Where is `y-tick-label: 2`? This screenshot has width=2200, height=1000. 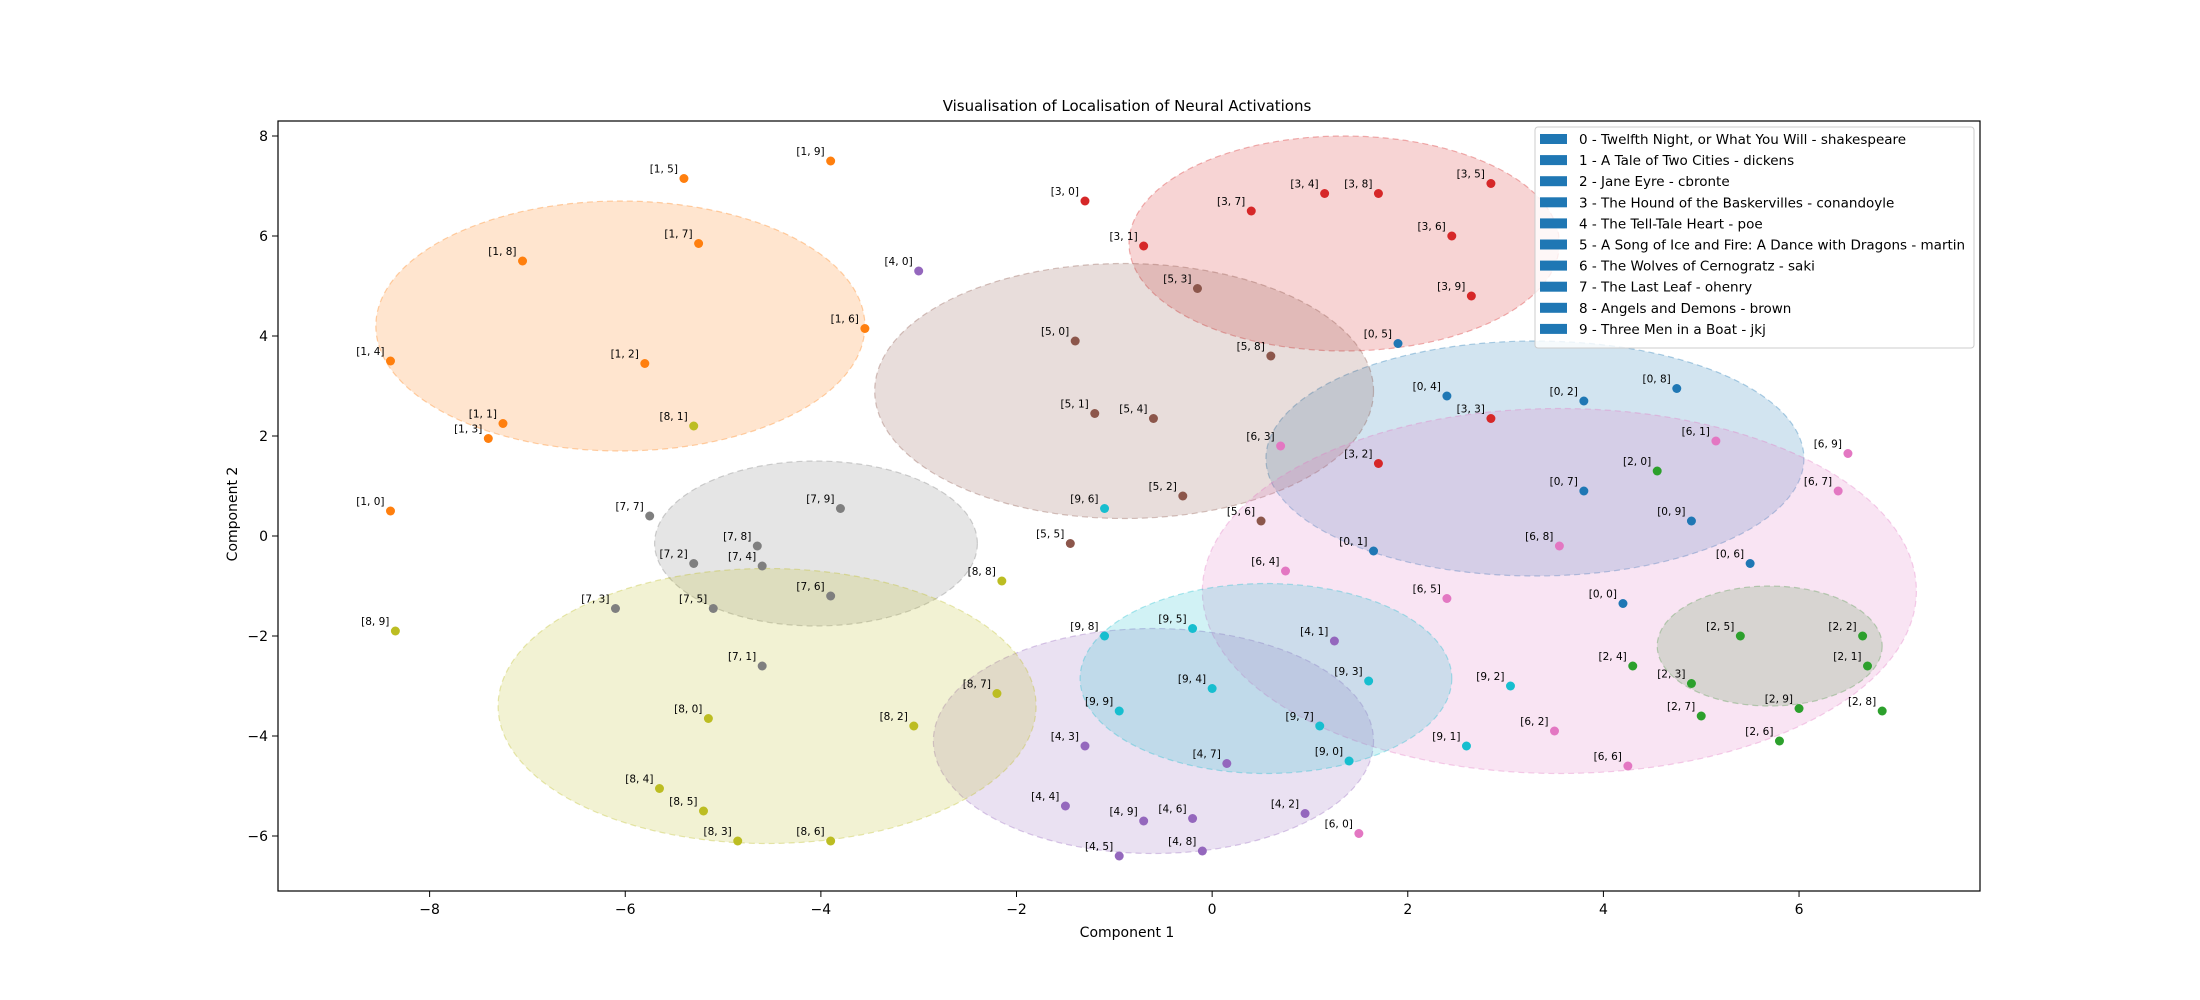
y-tick-label: 2 is located at coordinates (263, 437).